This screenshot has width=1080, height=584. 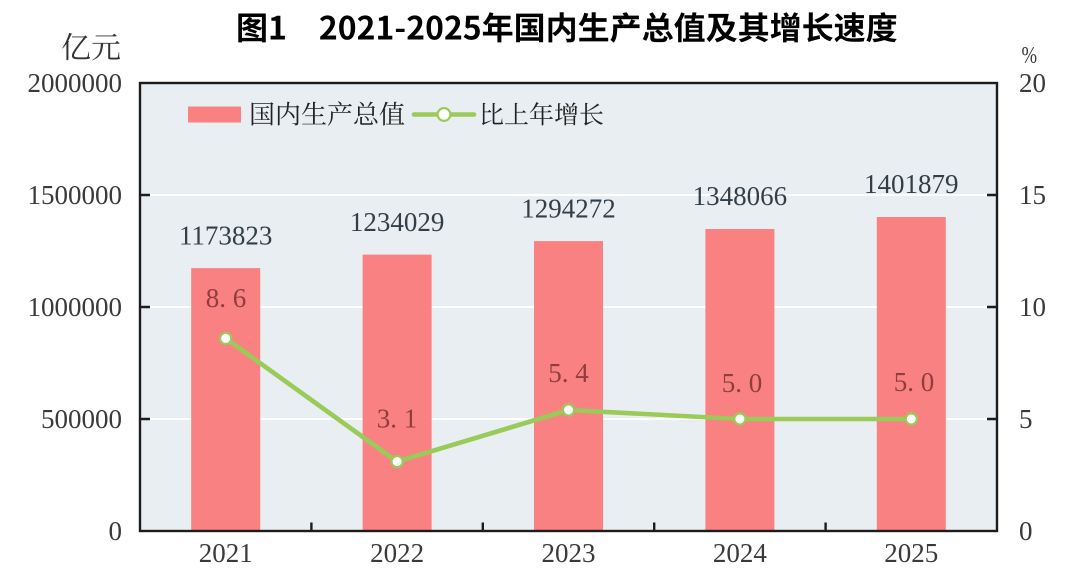 I want to click on svg-text: 500000, so click(x=81, y=419).